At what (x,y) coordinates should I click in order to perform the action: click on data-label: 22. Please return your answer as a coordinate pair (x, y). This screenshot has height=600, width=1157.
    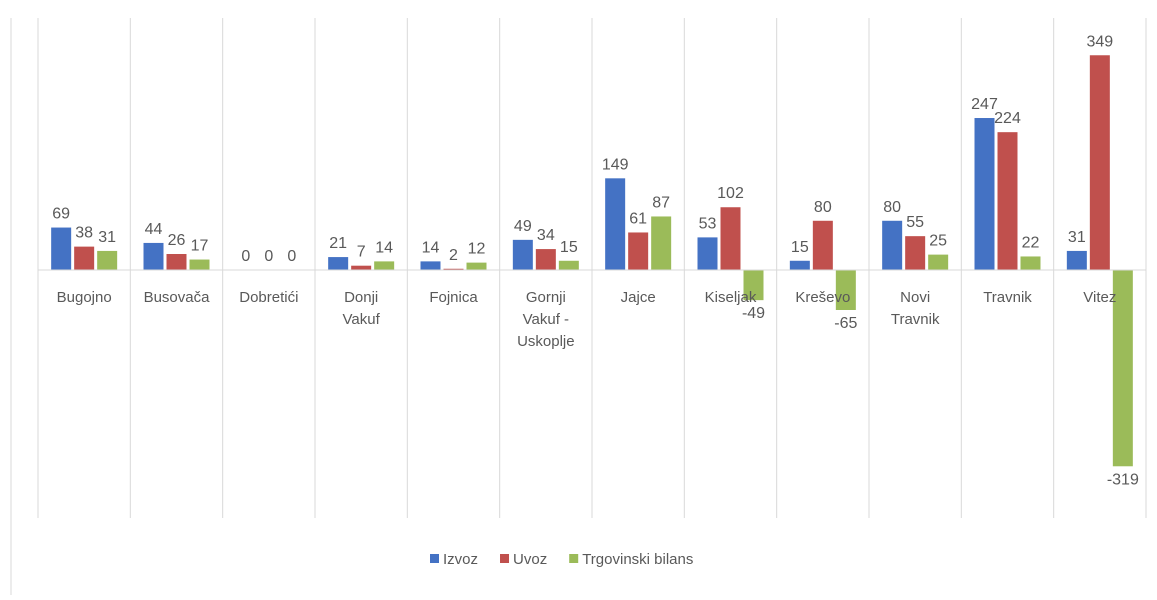
    Looking at the image, I should click on (1031, 242).